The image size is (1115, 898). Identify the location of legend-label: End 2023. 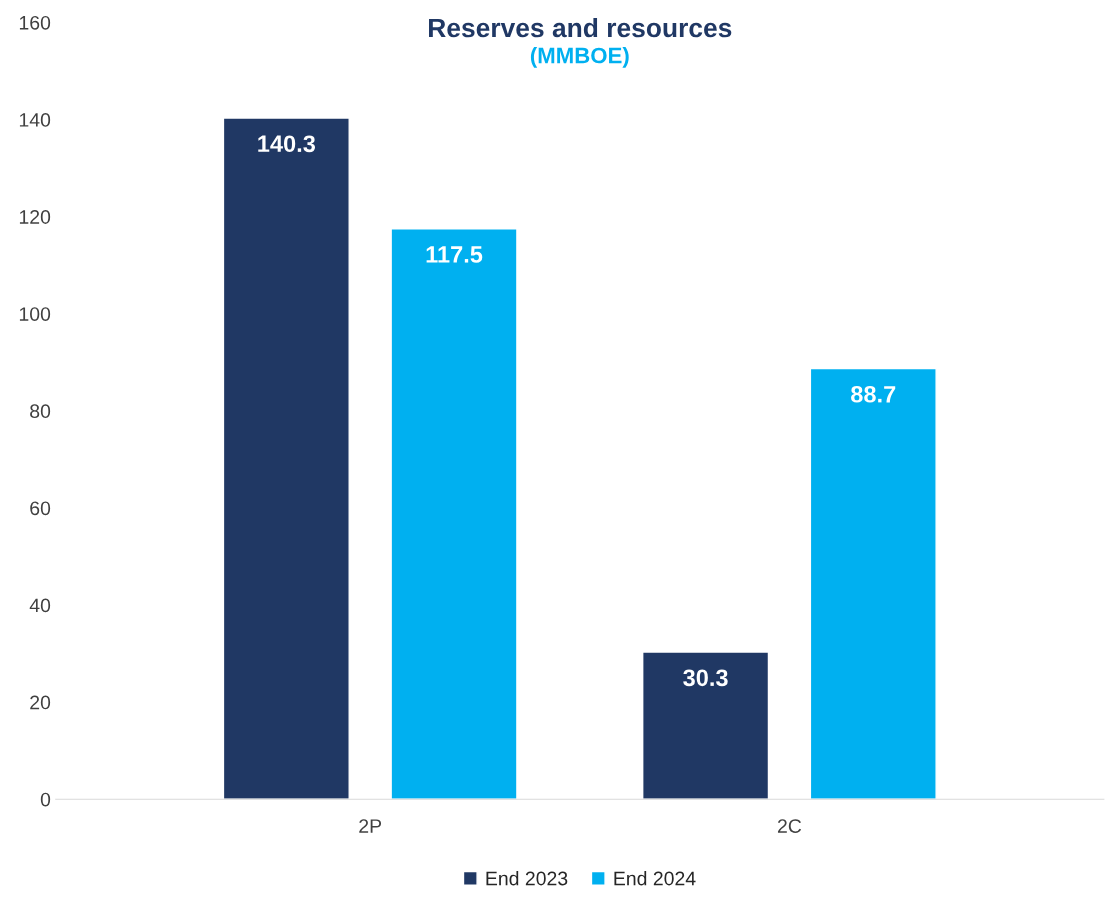
(527, 878).